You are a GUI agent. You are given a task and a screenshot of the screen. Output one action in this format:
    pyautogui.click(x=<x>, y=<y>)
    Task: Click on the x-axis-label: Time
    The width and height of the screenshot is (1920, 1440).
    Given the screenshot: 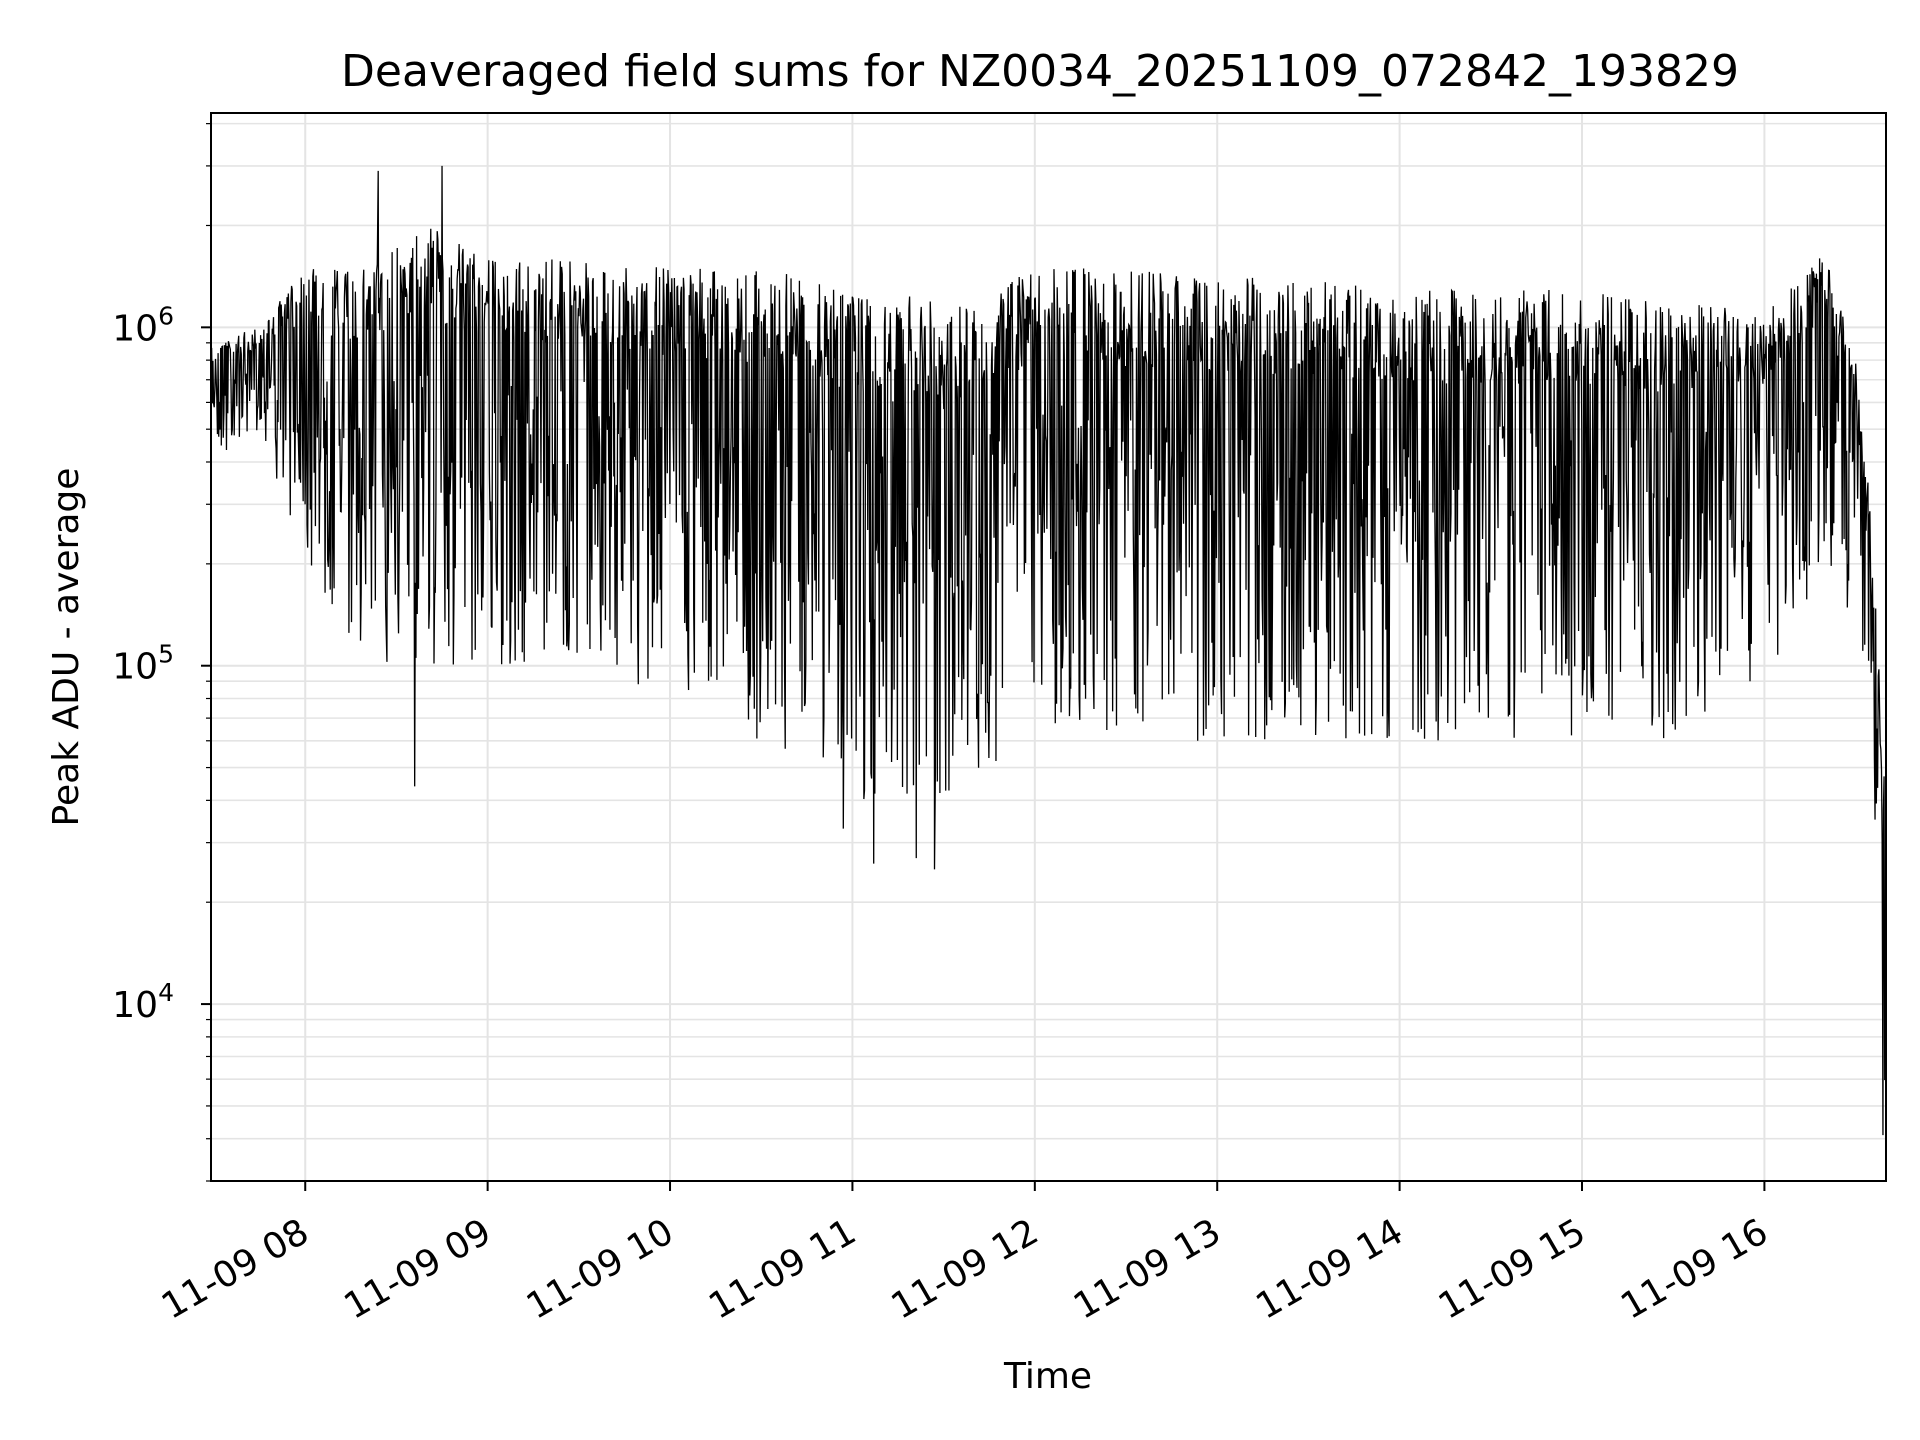 What is the action you would take?
    pyautogui.click(x=1047, y=1376)
    